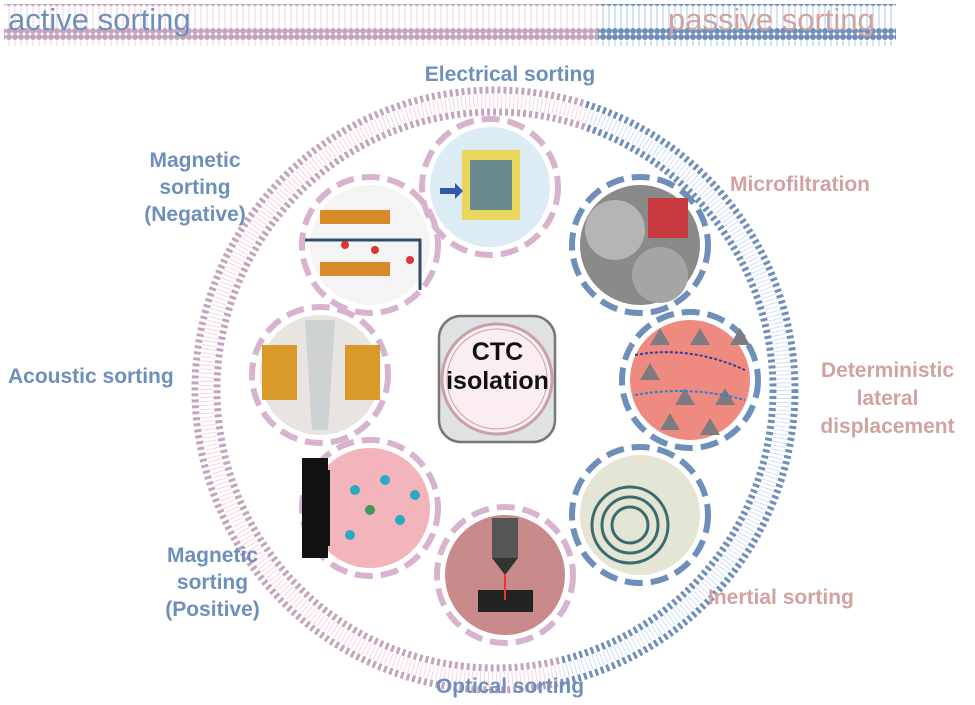 The height and width of the screenshot is (705, 975). I want to click on vesicle-electrical, so click(490, 187).